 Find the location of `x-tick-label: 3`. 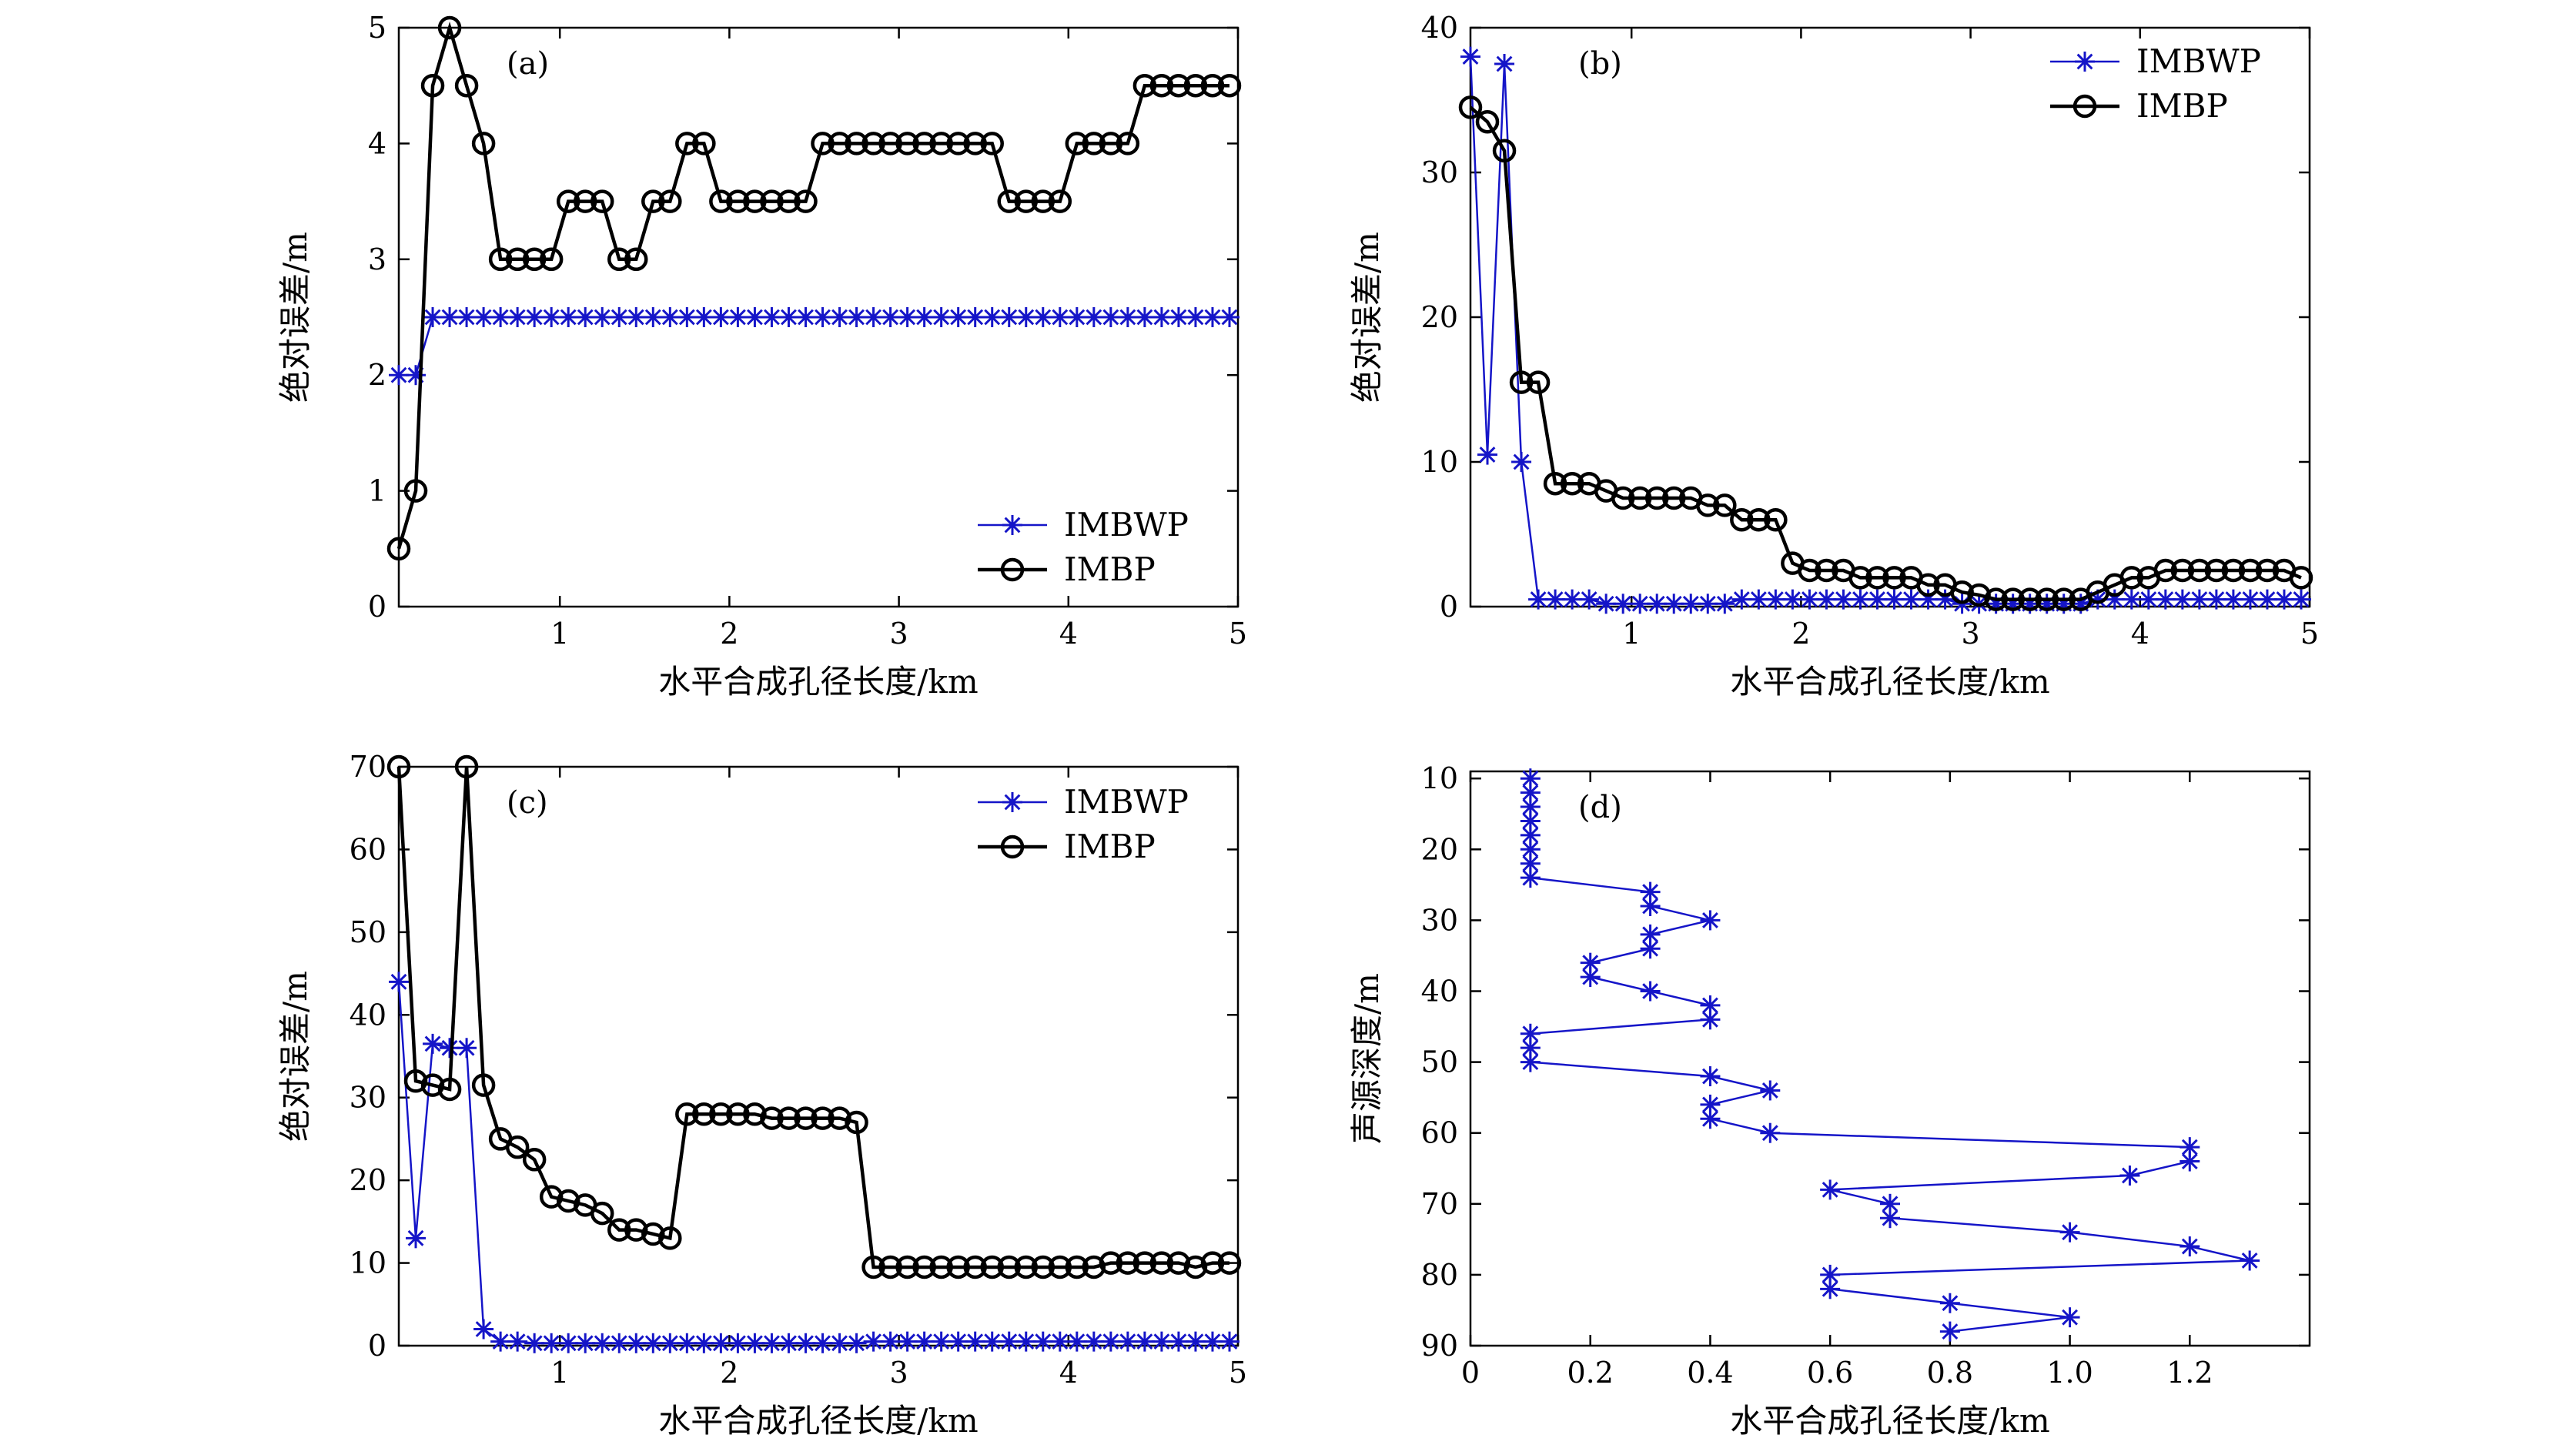

x-tick-label: 3 is located at coordinates (1971, 634).